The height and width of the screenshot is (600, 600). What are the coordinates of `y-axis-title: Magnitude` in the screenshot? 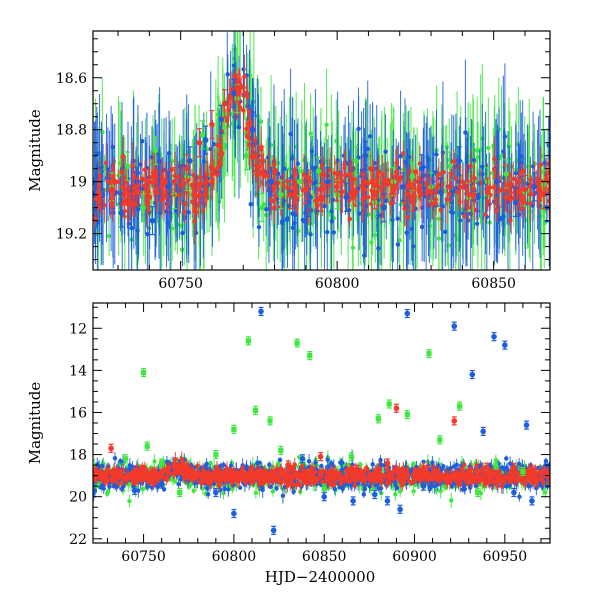 It's located at (35, 150).